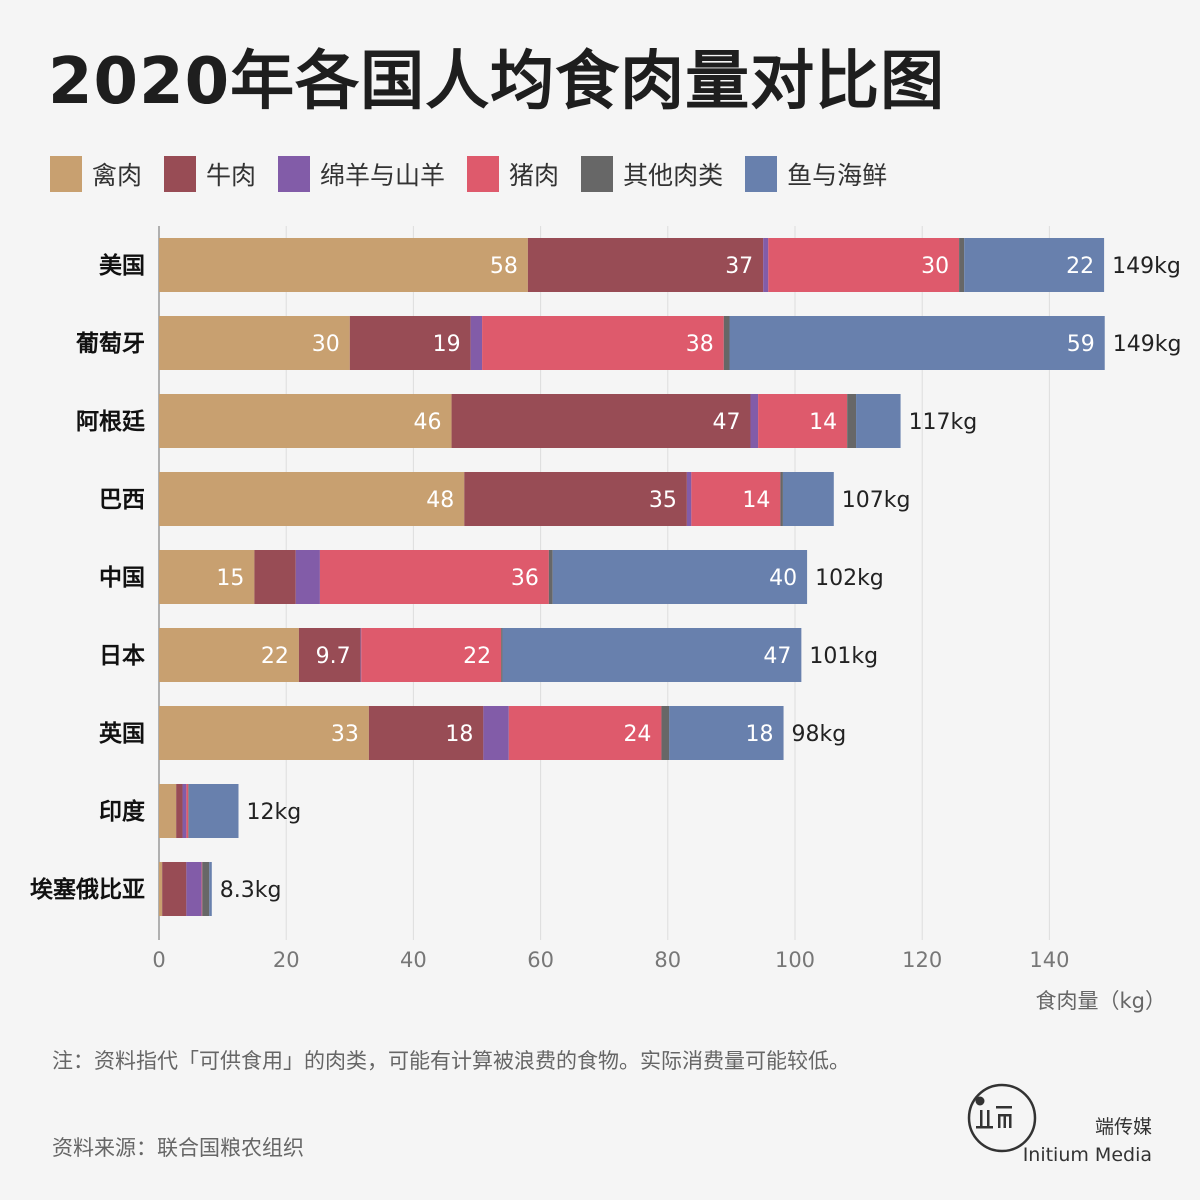 This screenshot has height=1200, width=1200. Describe the element at coordinates (513, 174) in the screenshot. I see `legend-item: 猪肉` at that location.